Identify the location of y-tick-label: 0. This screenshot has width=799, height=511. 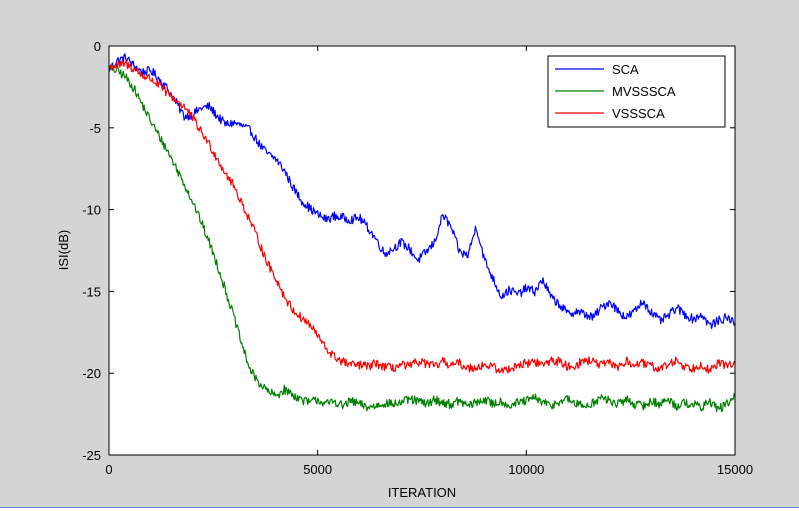
(97, 46).